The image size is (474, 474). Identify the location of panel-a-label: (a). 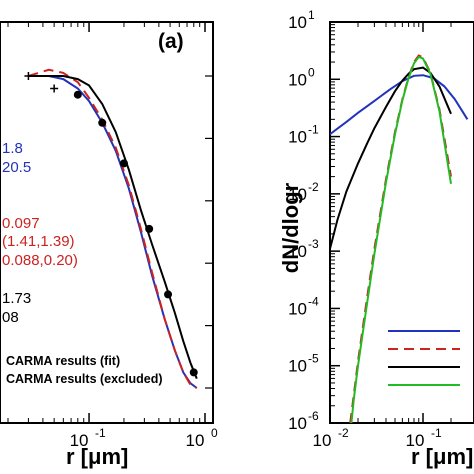
(171, 41).